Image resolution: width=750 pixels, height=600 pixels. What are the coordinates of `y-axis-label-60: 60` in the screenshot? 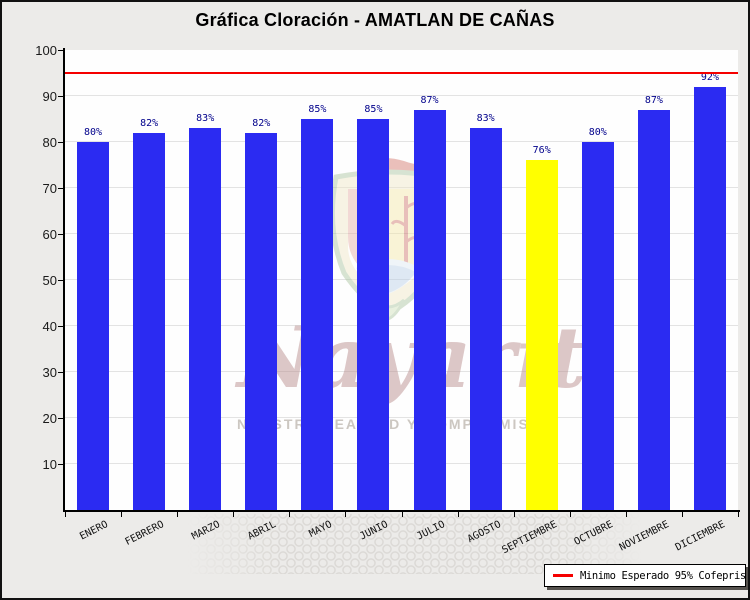 It's located at (49, 234).